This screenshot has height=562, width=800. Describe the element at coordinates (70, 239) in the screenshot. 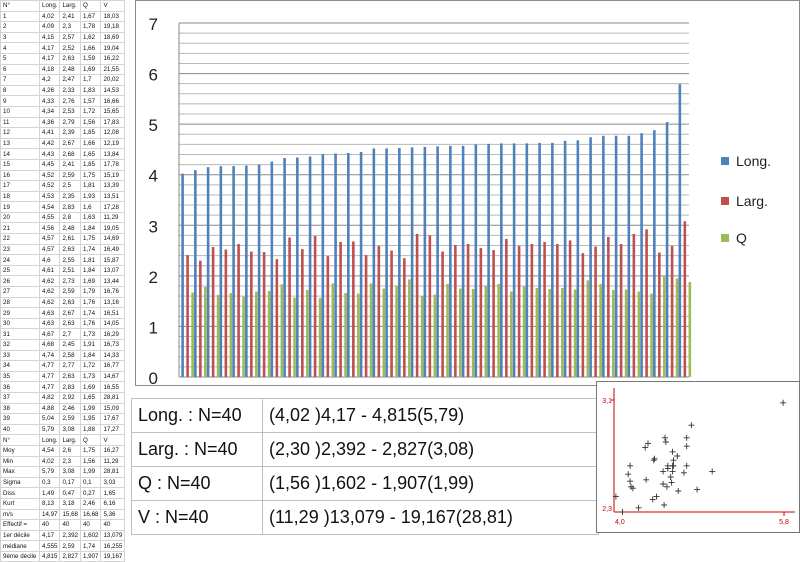

I see `sheet-cell: 2,61` at that location.